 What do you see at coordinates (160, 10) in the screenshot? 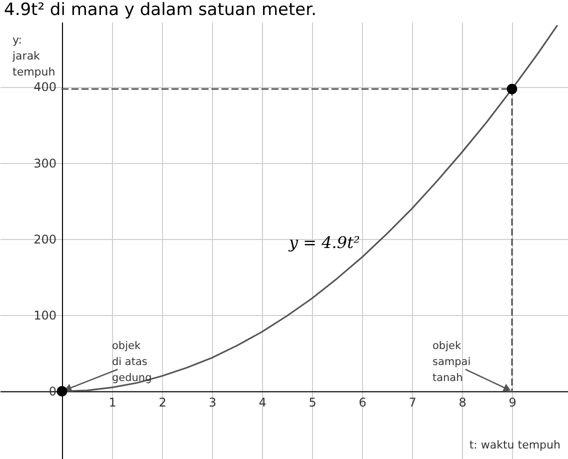
I see `chart-title: 4.9t² di mana y dalam satuan meter.` at bounding box center [160, 10].